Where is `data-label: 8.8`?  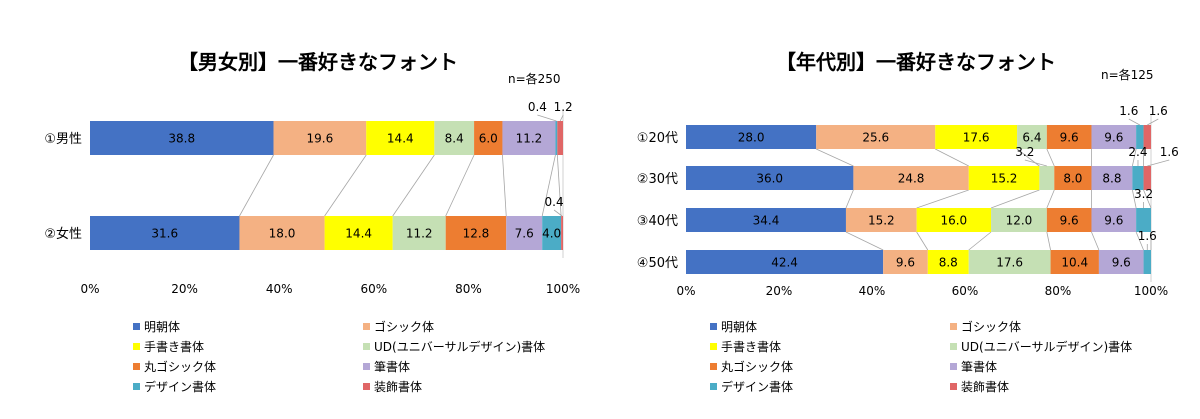
data-label: 8.8 is located at coordinates (1111, 179).